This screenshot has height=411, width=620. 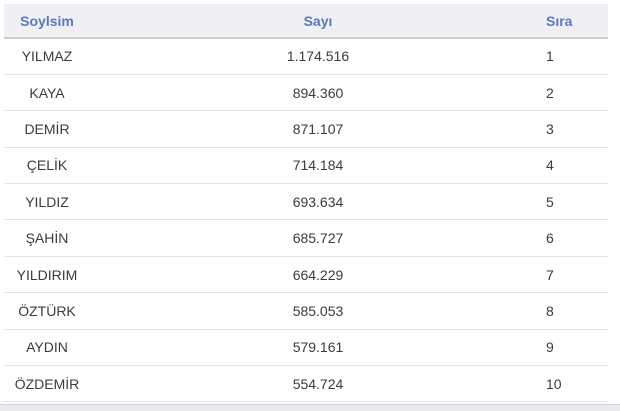 I want to click on surname-cell: ÖZDEMİR, so click(x=47, y=384).